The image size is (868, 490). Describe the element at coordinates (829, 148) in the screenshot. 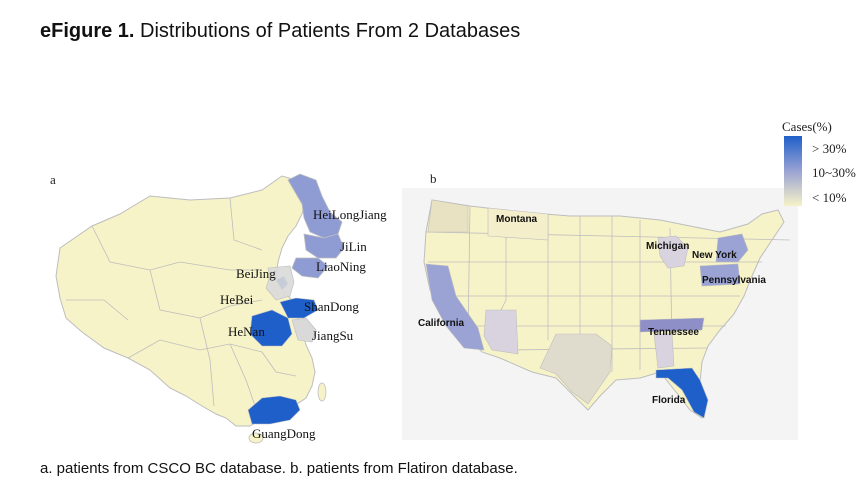

I see `legend-item-high: > 30%` at that location.